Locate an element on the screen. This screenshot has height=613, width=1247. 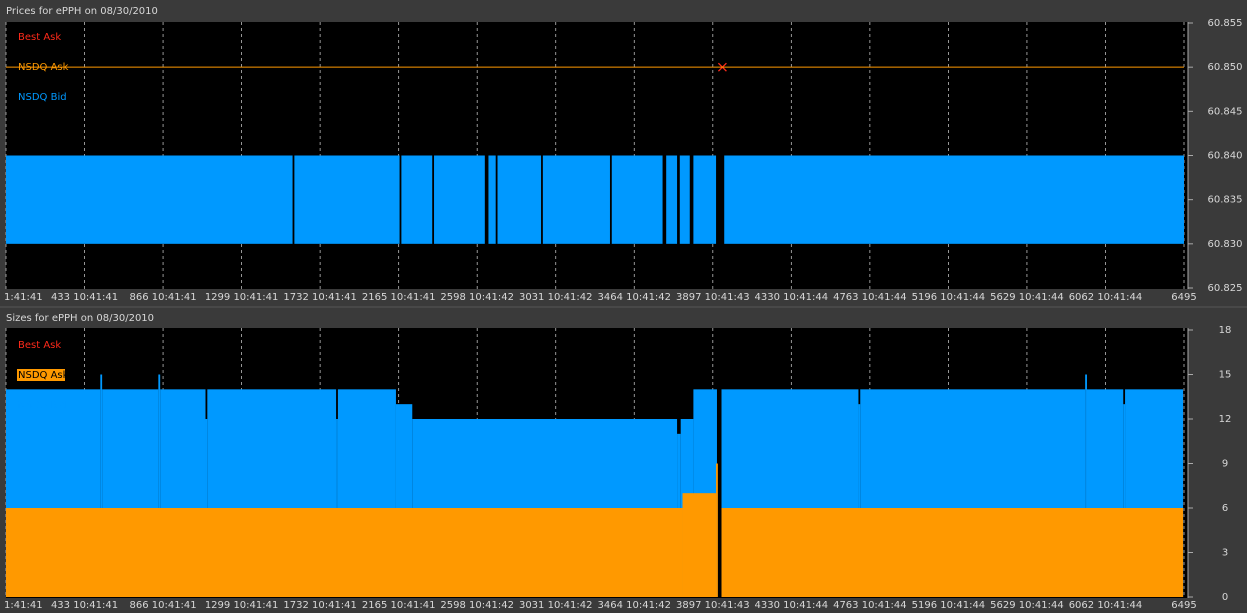
panel-title: Sizes for ePPH on 08/30/2010 is located at coordinates (80, 318).